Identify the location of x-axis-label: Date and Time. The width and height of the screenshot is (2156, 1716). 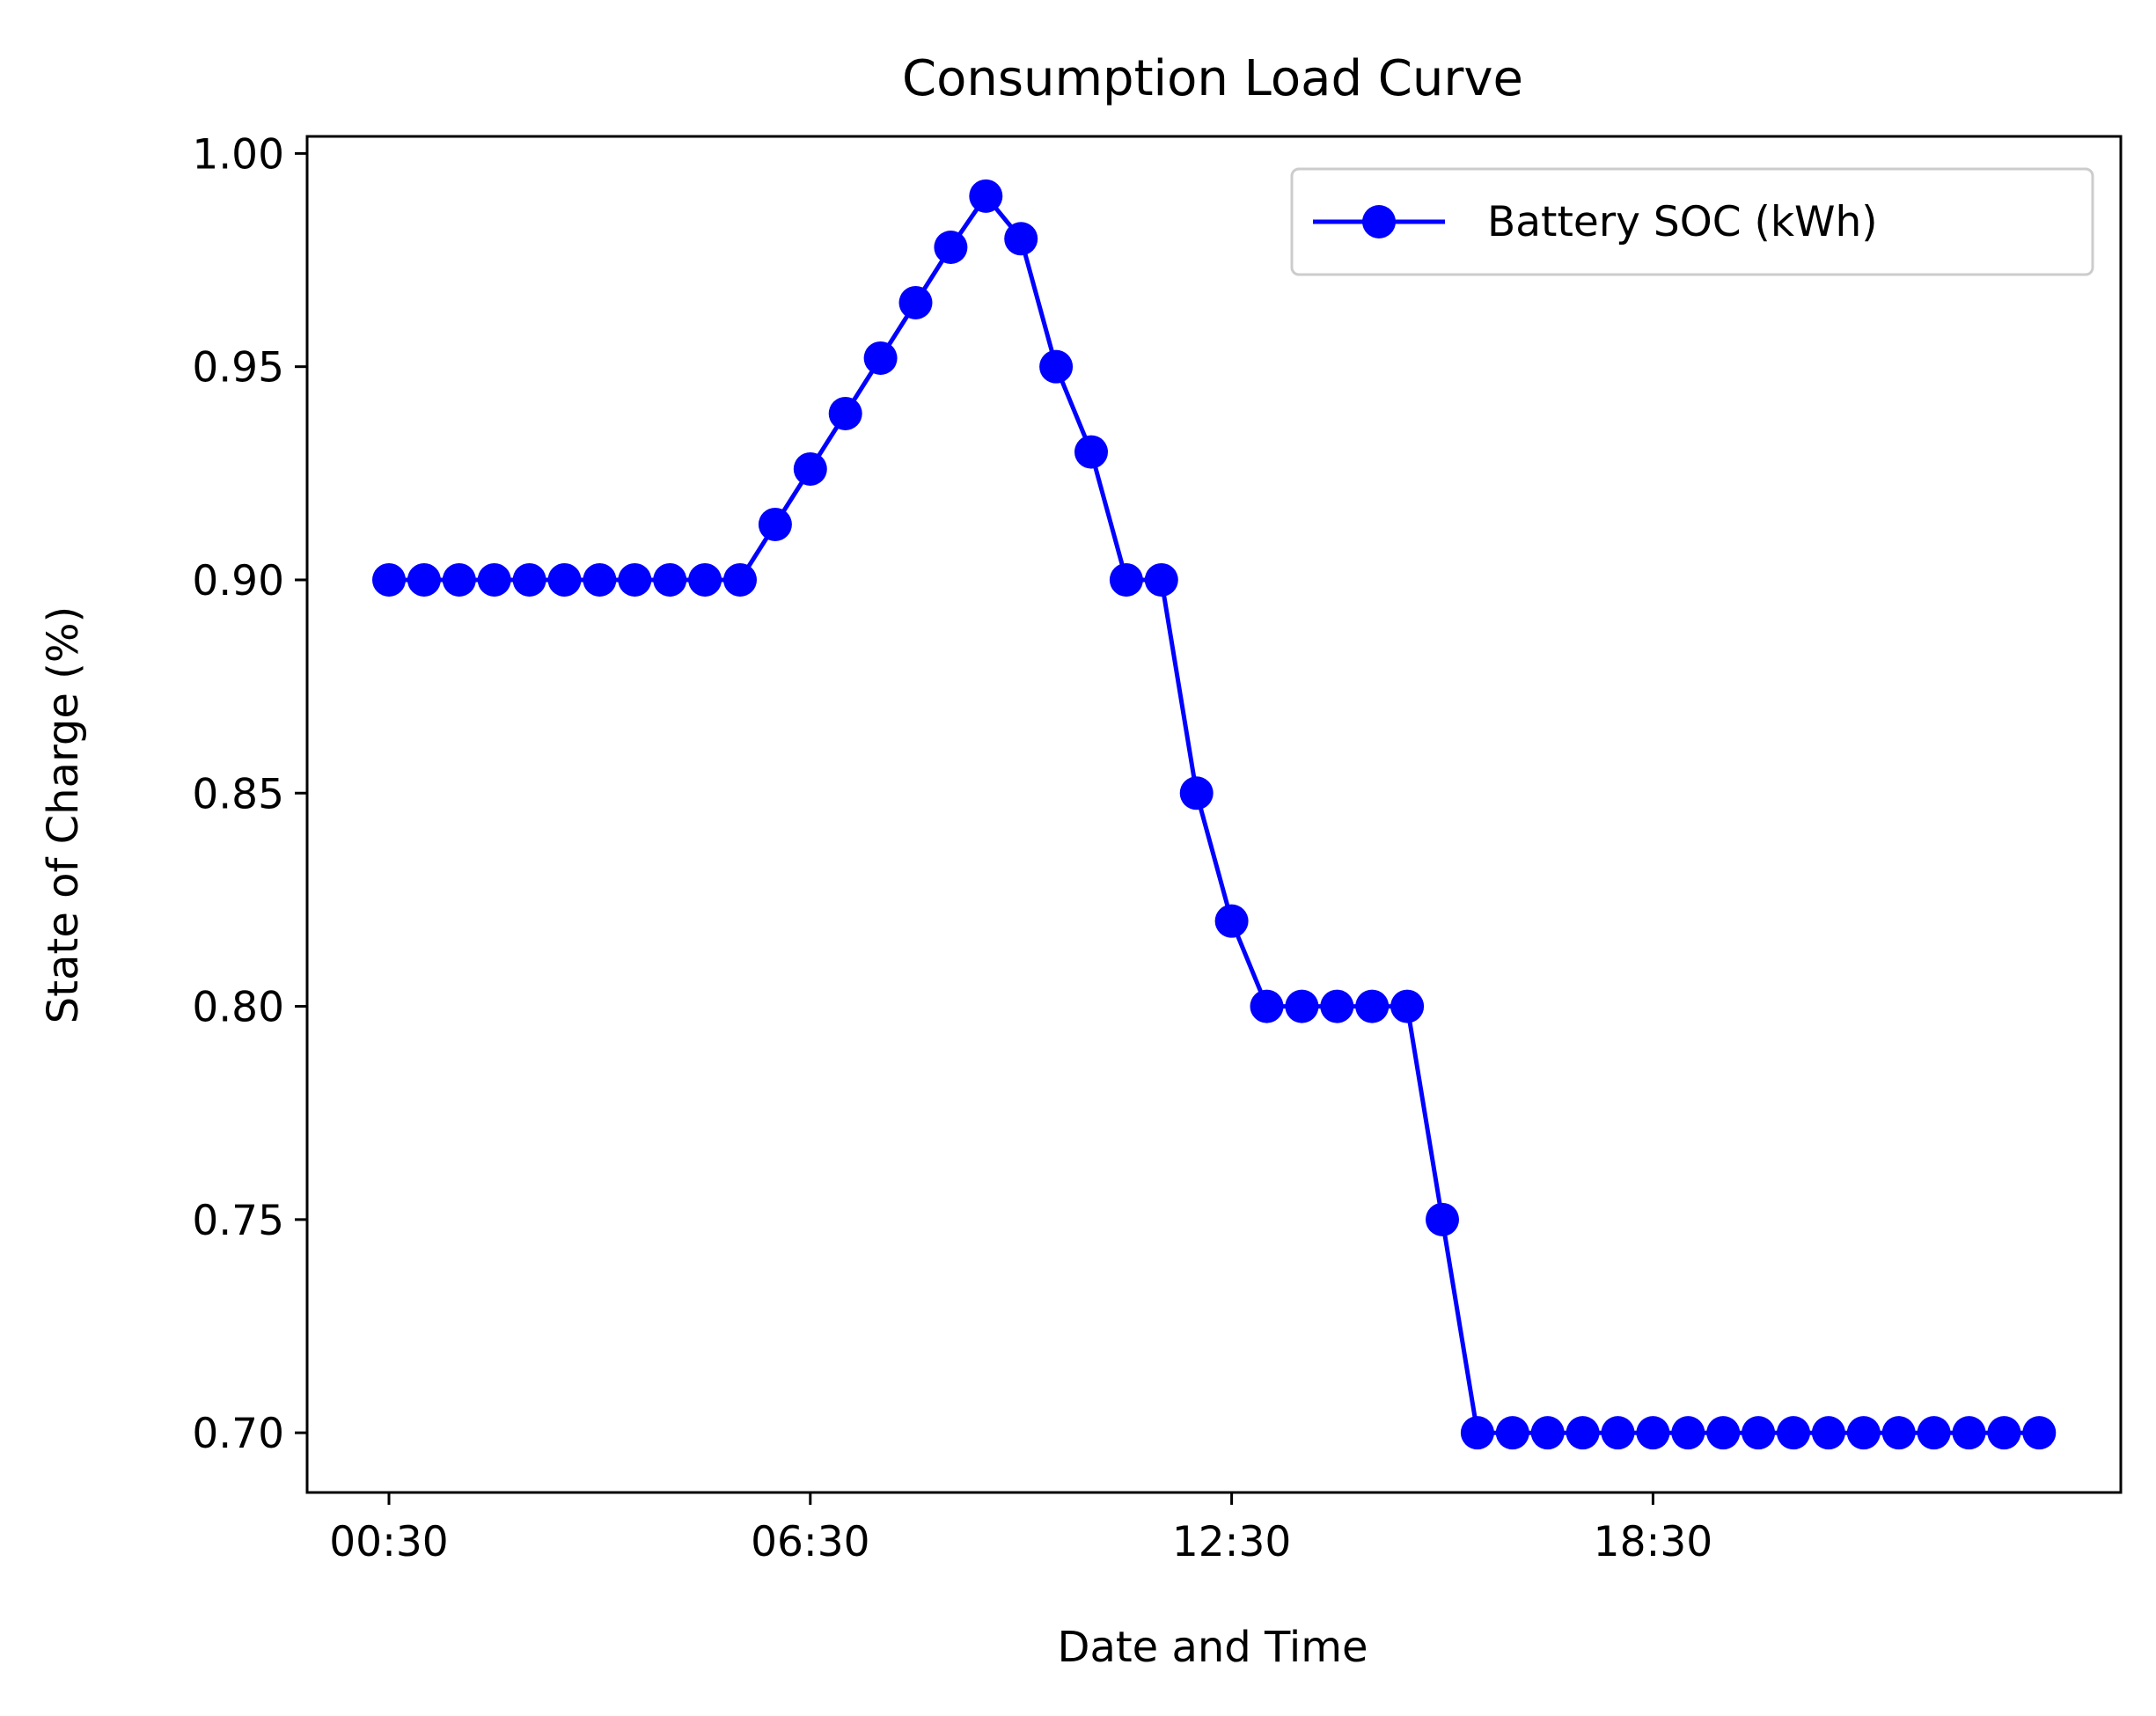
(1213, 1647).